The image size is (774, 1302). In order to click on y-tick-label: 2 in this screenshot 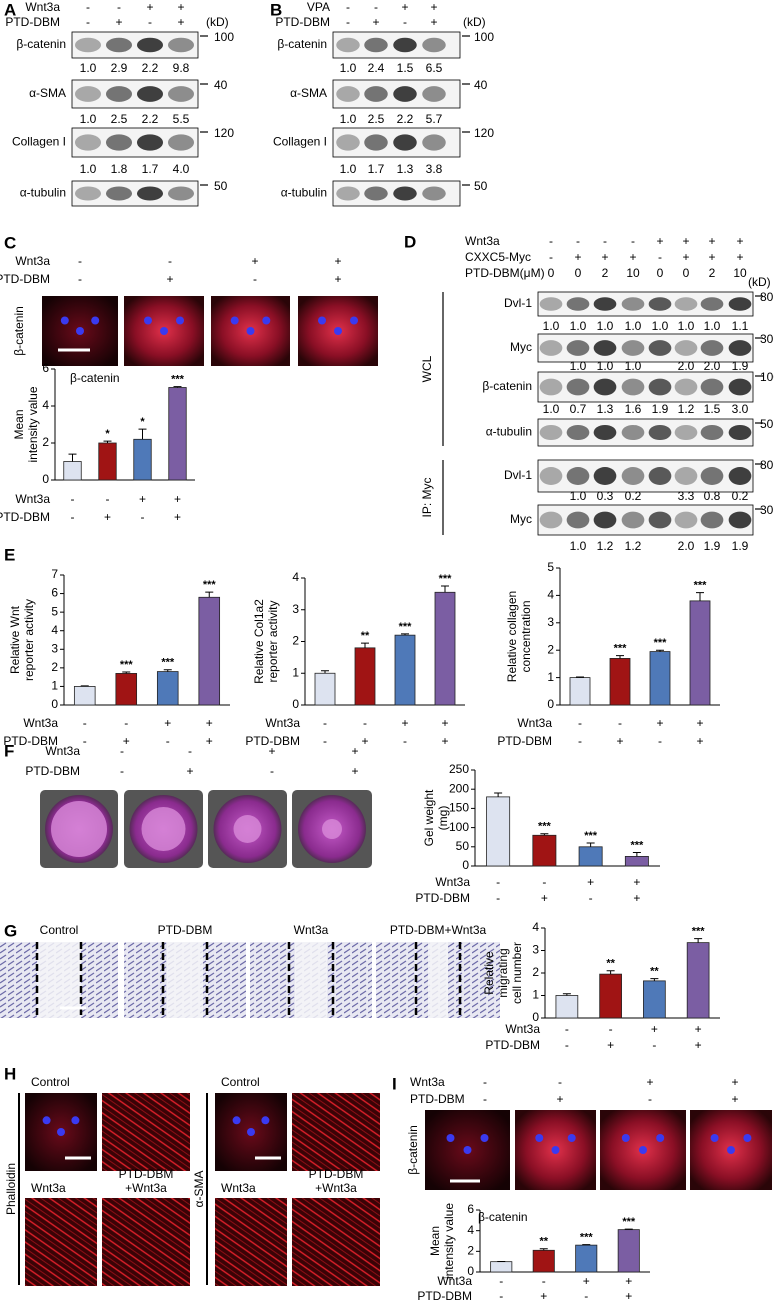, I will do `click(470, 1251)`.